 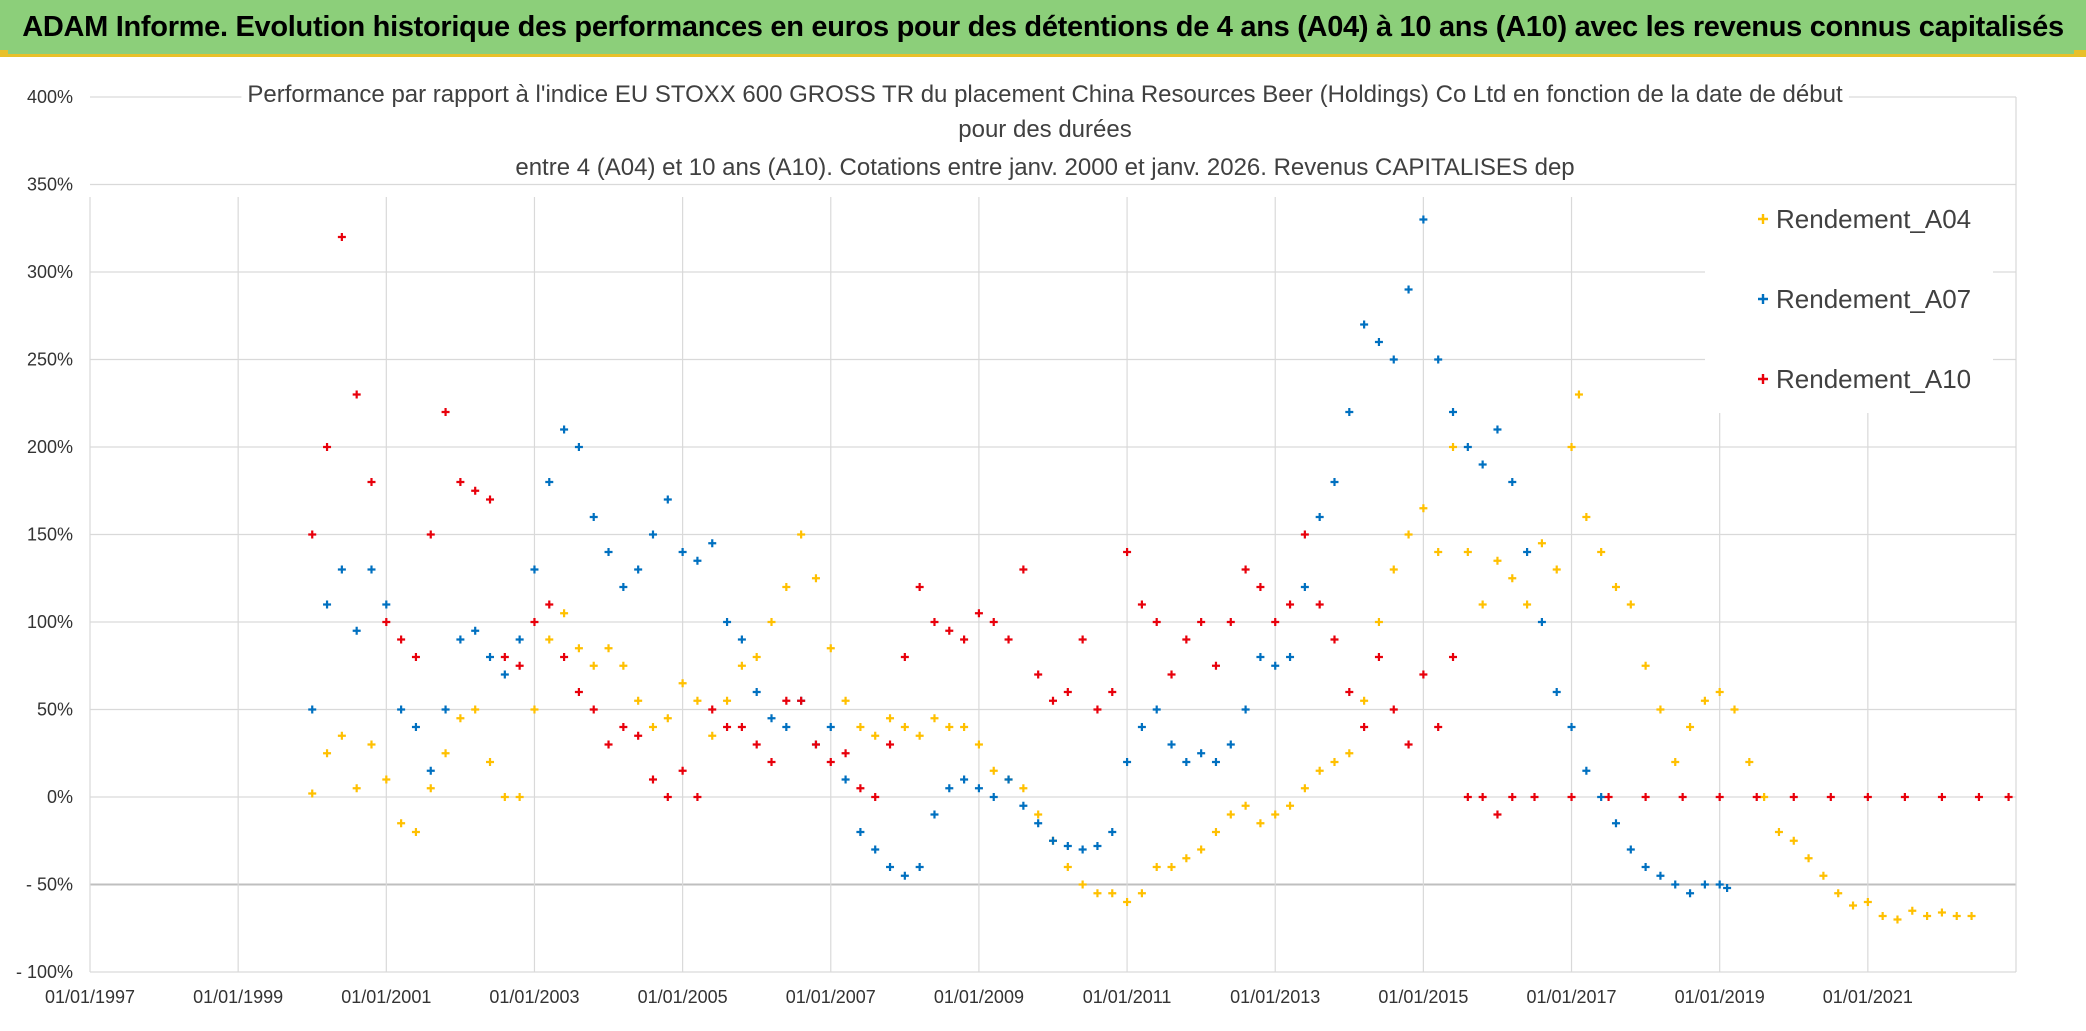 I want to click on banner-accent-right, so click(x=2080, y=52).